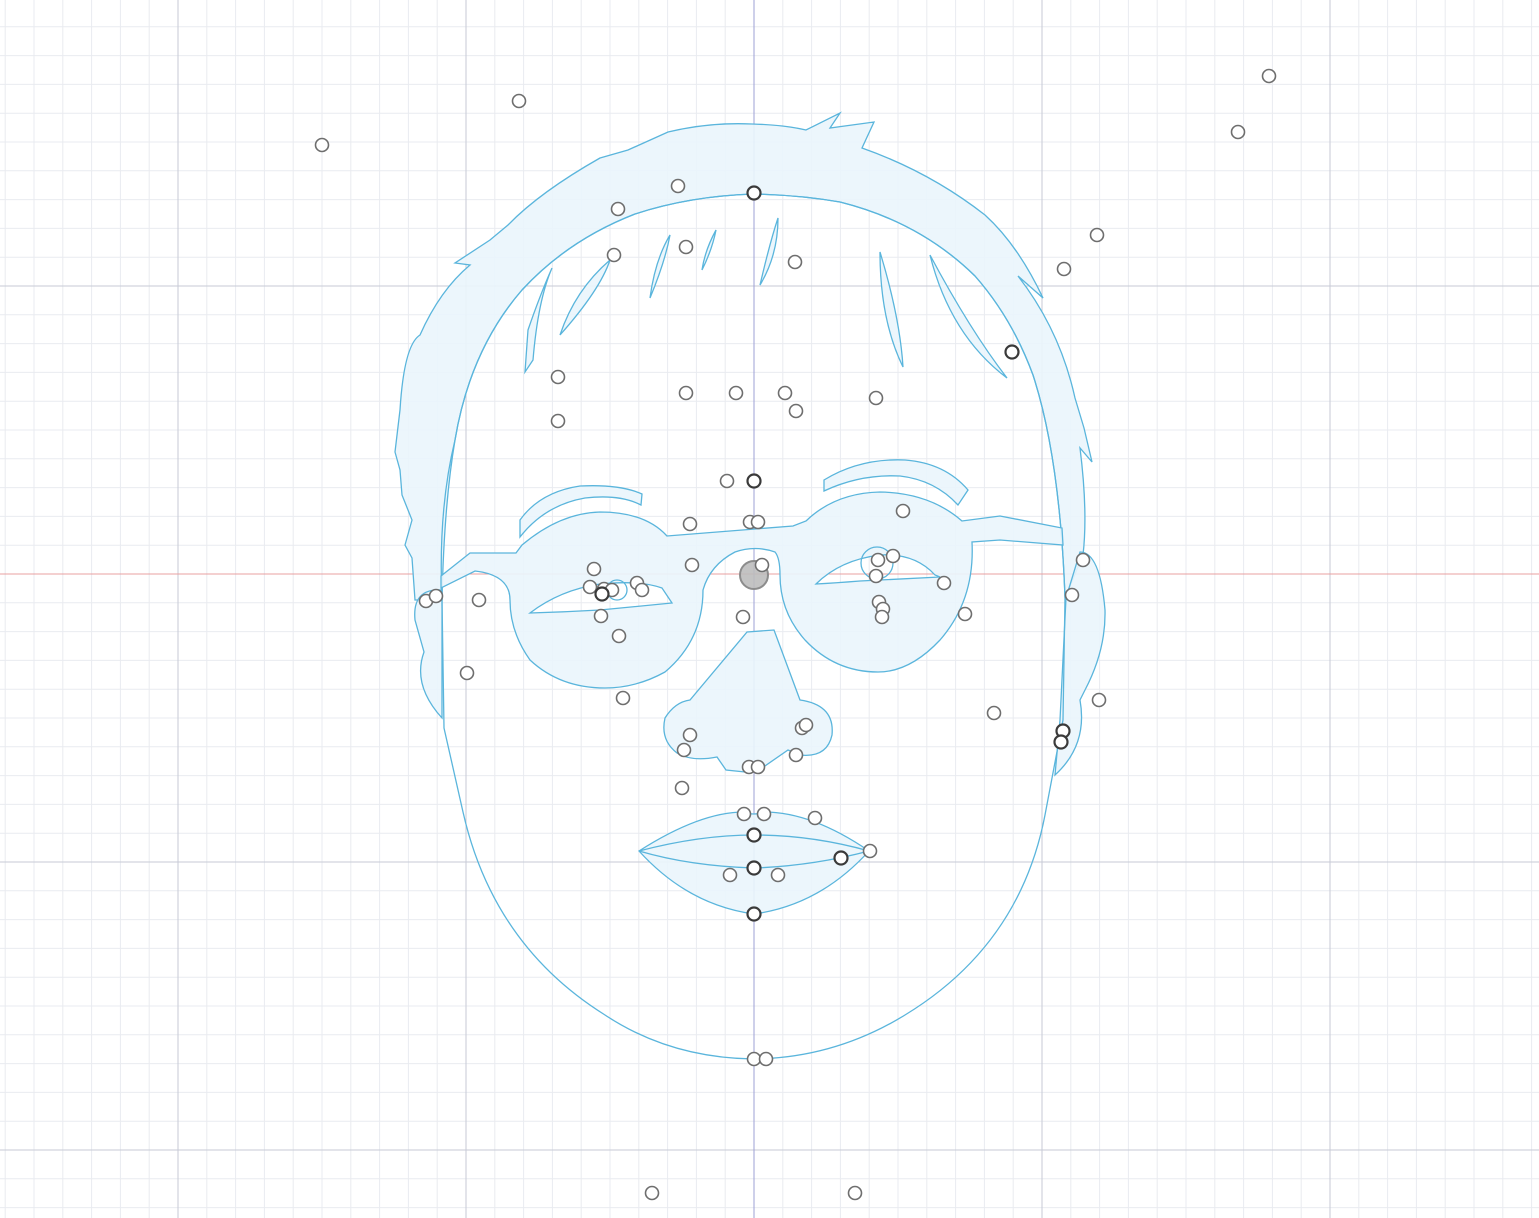  I want to click on right-ear, so click(1080, 664).